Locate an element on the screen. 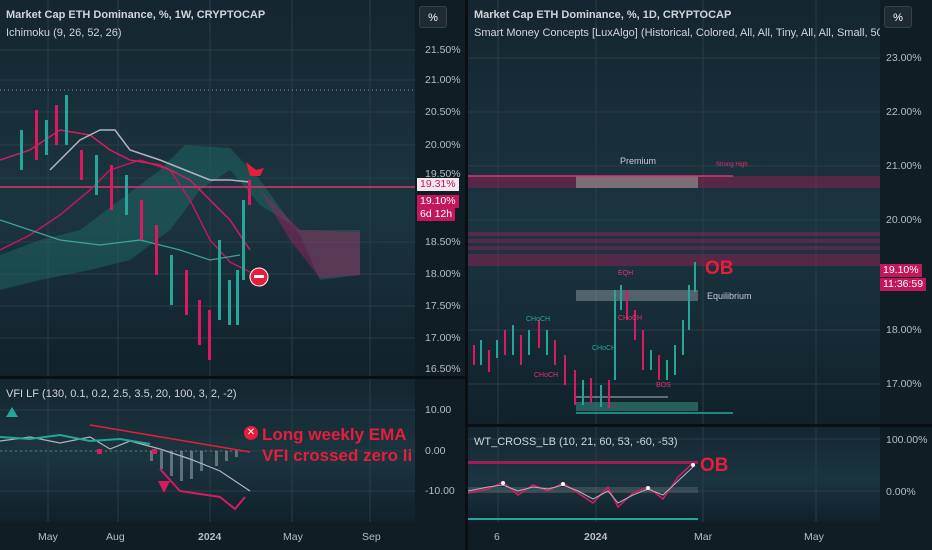 The image size is (932, 550). alert-close-icon: ✕ is located at coordinates (251, 433).